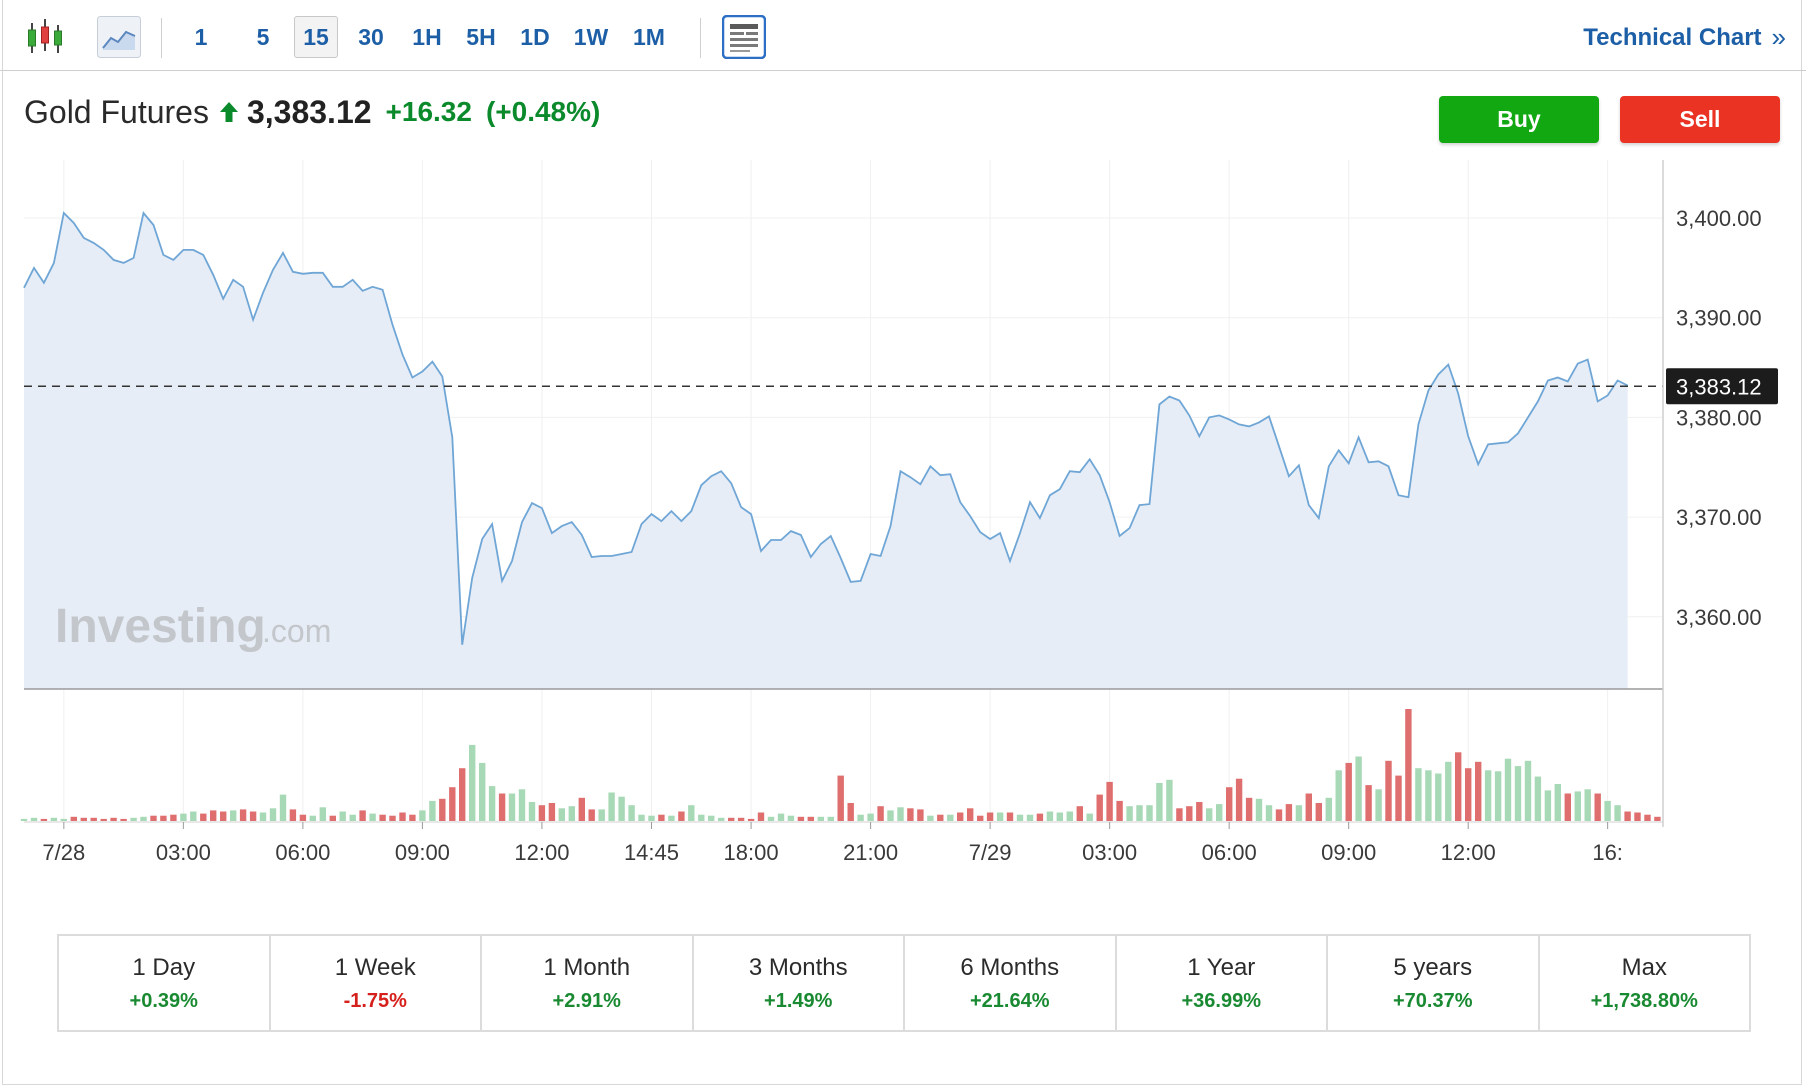 This screenshot has height=1088, width=1808. Describe the element at coordinates (1645, 983) in the screenshot. I see `perf-max: Max +1,738.80%` at that location.